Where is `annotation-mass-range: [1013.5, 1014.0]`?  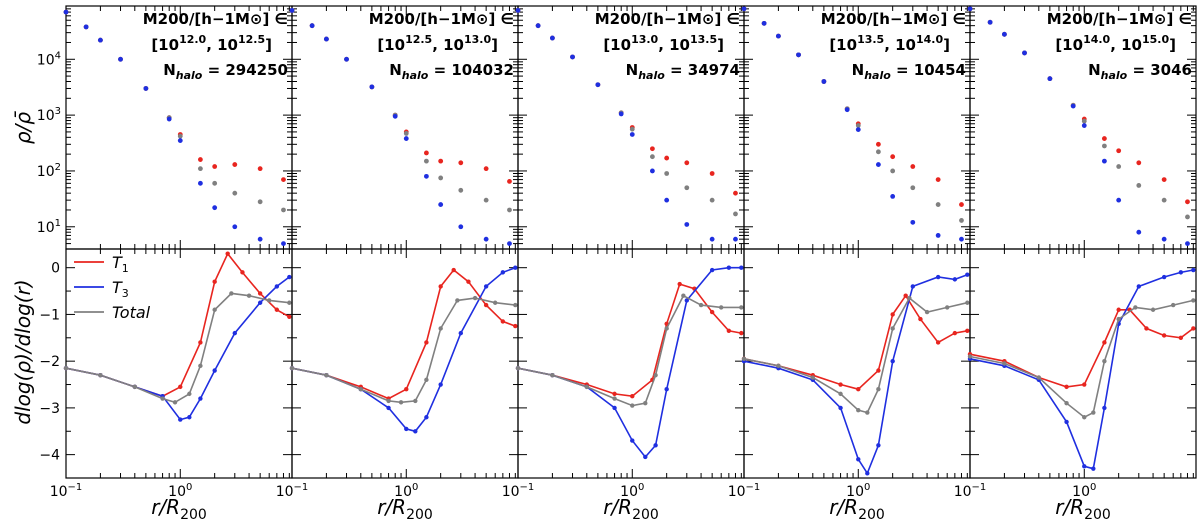
annotation-mass-range: [1013.5, 1014.0] is located at coordinates (889, 43).